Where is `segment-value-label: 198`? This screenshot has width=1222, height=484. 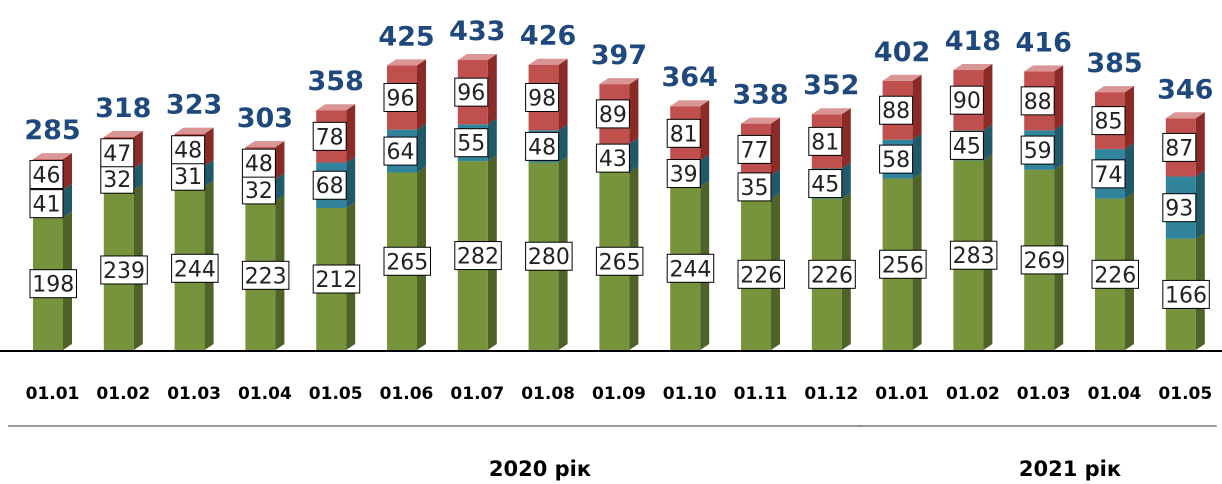
segment-value-label: 198 is located at coordinates (53, 285).